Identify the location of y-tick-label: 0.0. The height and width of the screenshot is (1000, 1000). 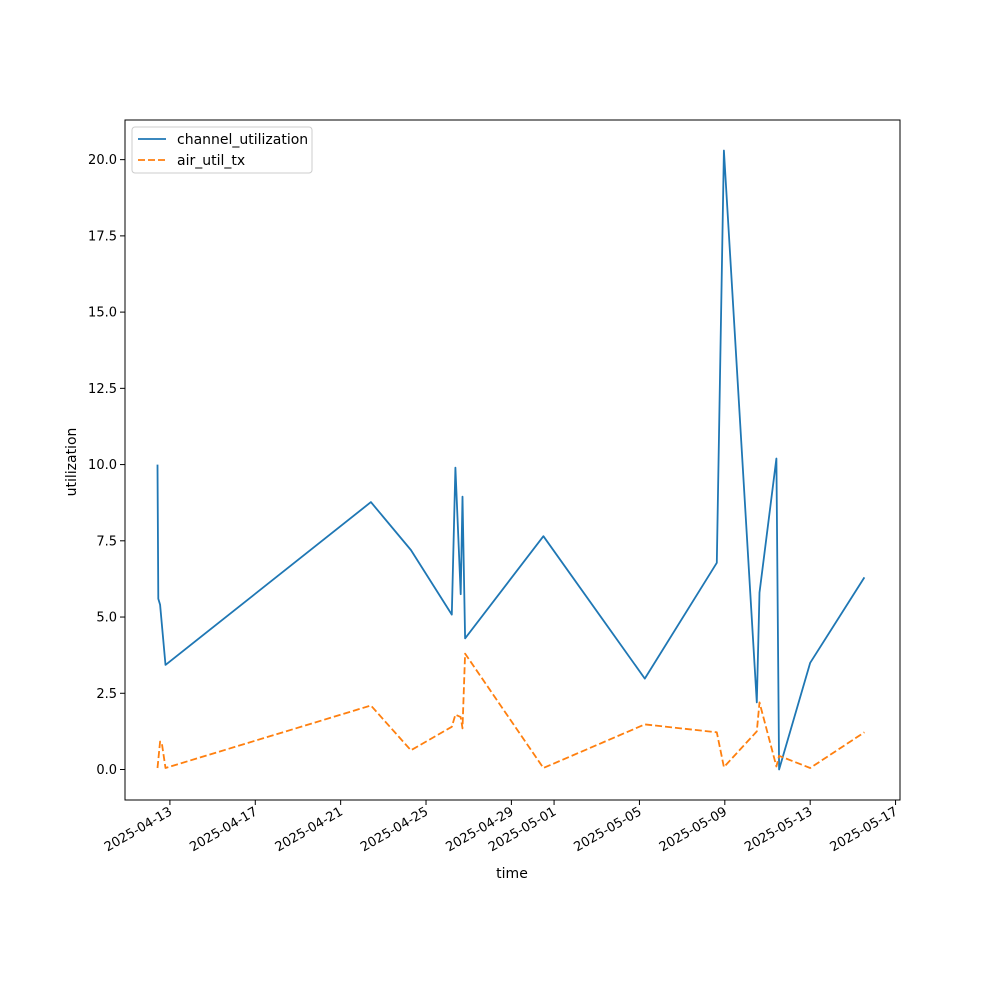
(106, 770).